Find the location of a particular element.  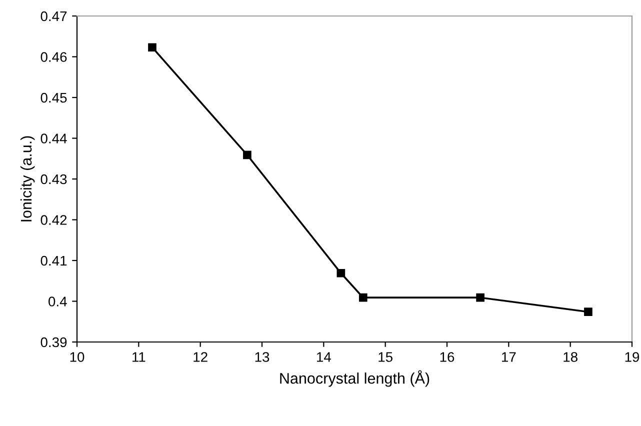

x-tick-label: 11 is located at coordinates (139, 357).